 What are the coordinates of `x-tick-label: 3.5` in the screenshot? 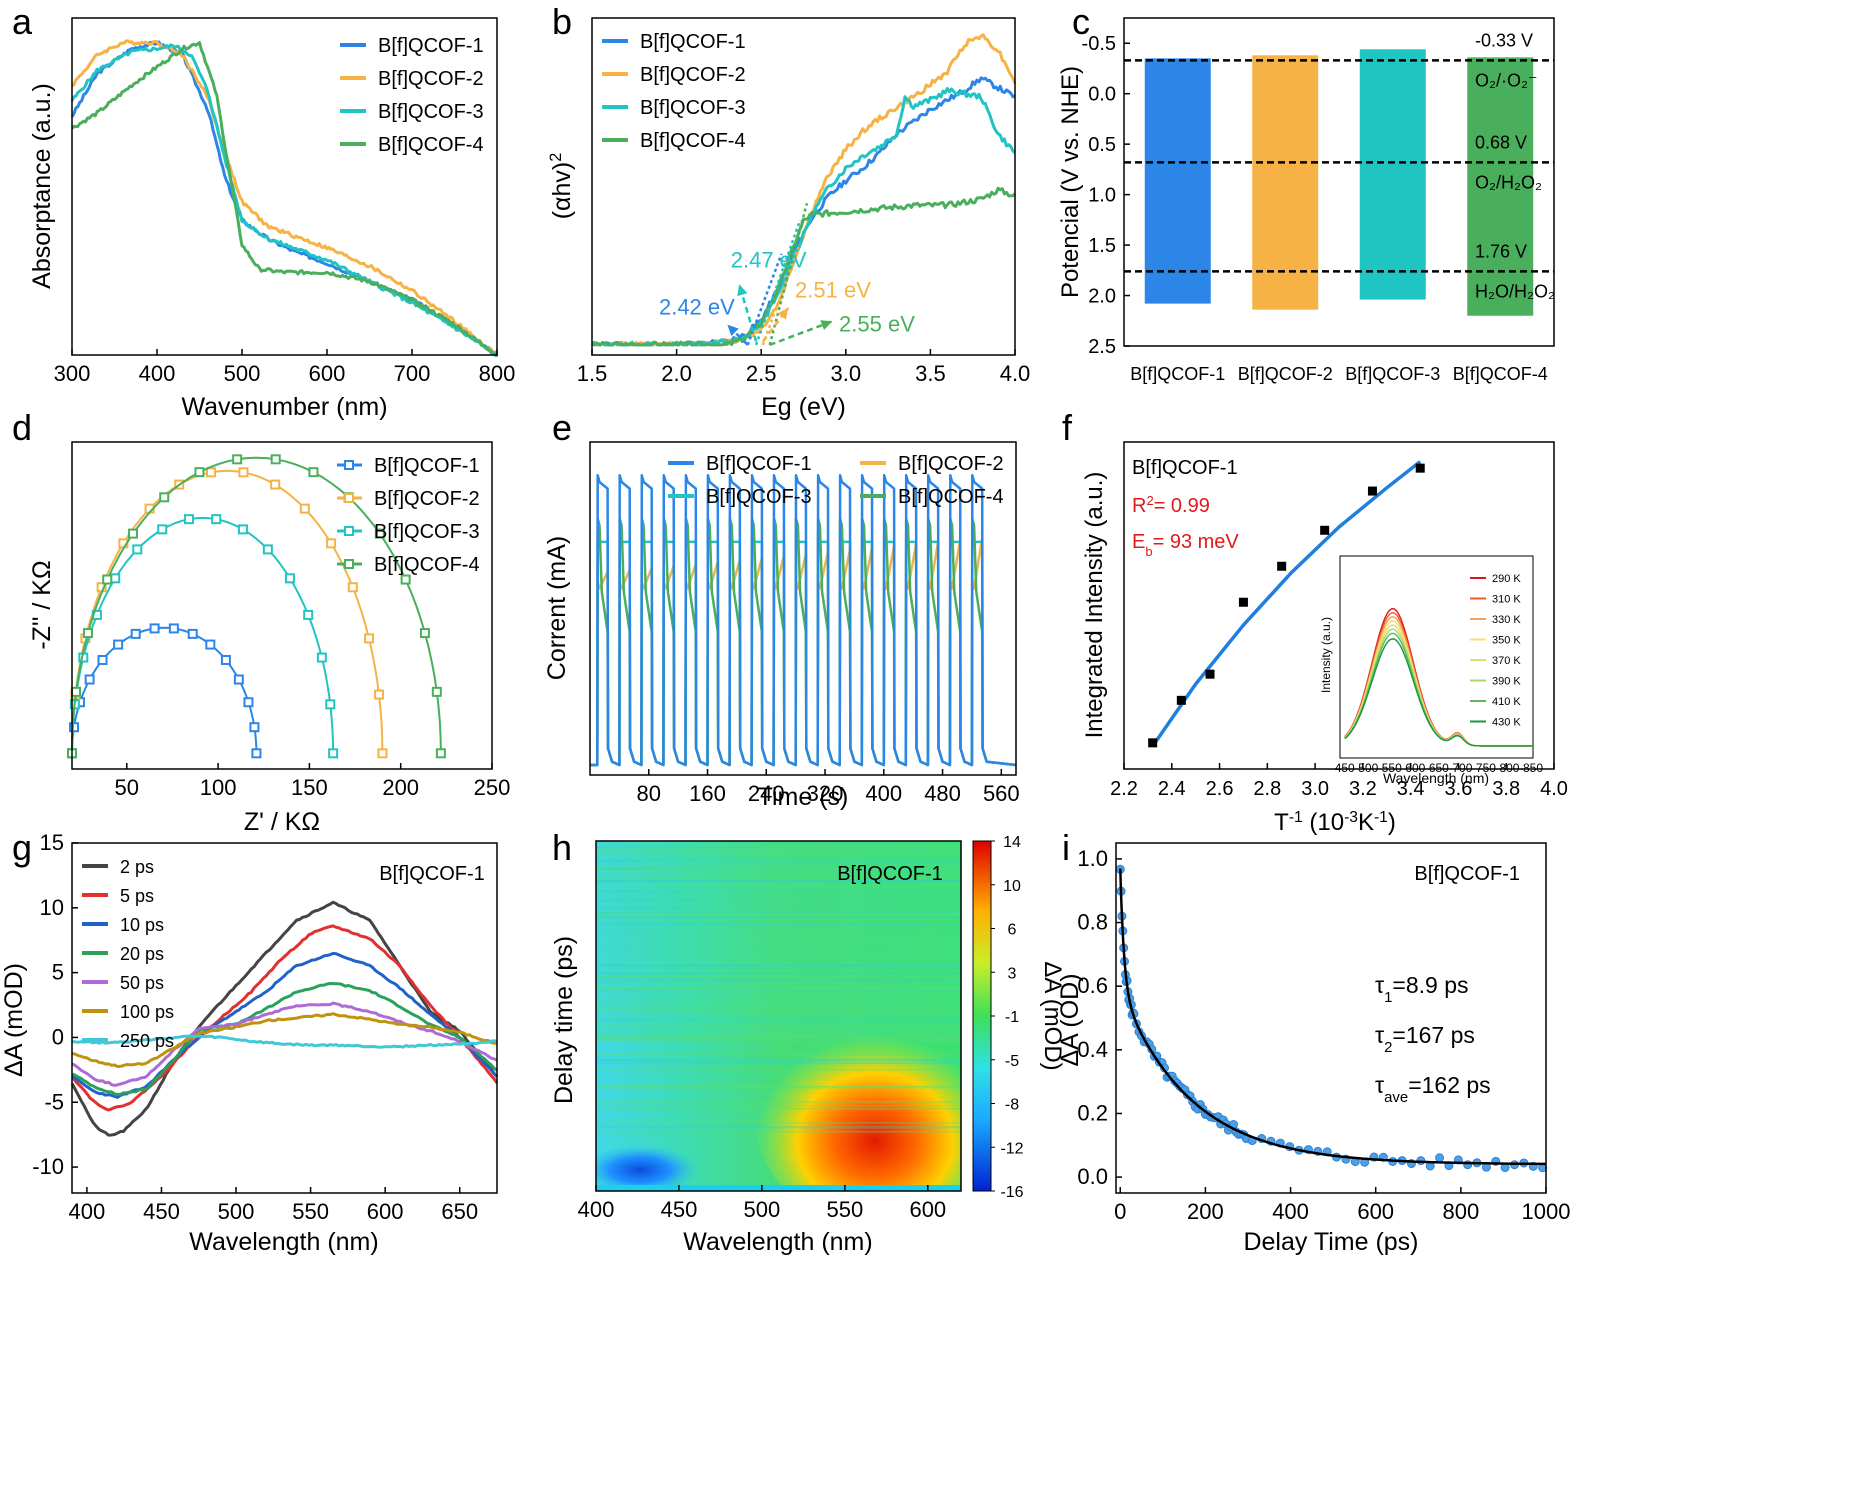 It's located at (930, 373).